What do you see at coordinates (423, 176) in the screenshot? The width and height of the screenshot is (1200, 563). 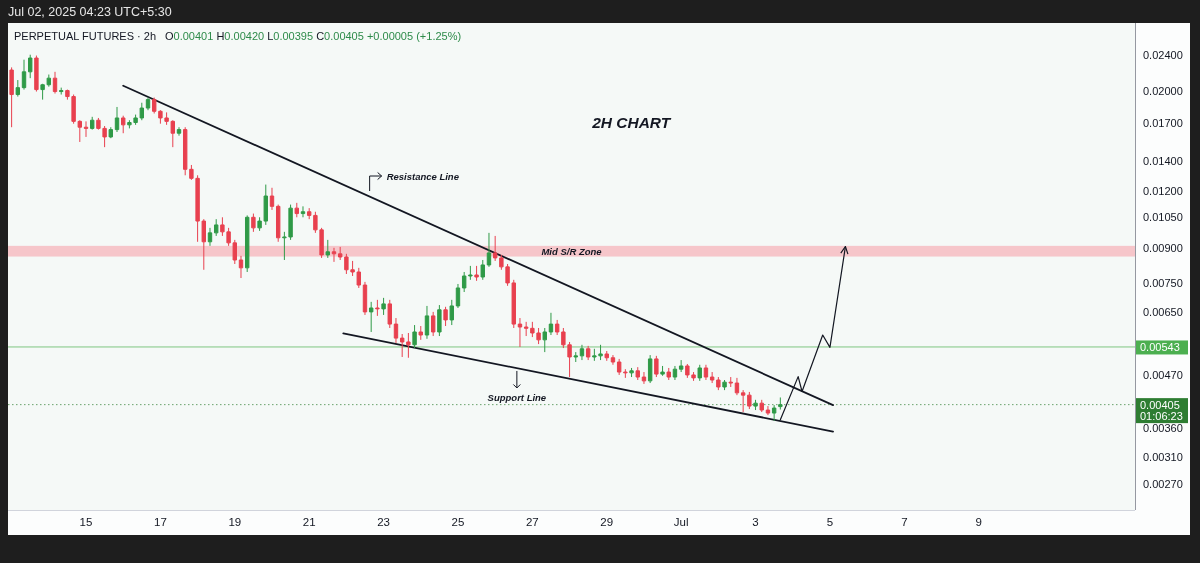 I see `annotation: Resistance Line` at bounding box center [423, 176].